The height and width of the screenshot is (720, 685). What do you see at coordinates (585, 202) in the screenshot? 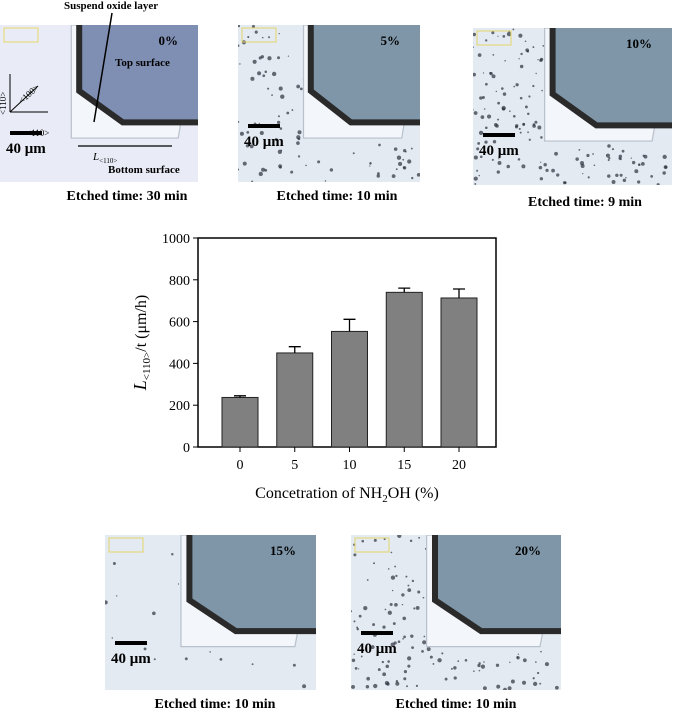
I see `caption: Etched time: 9 min` at bounding box center [585, 202].